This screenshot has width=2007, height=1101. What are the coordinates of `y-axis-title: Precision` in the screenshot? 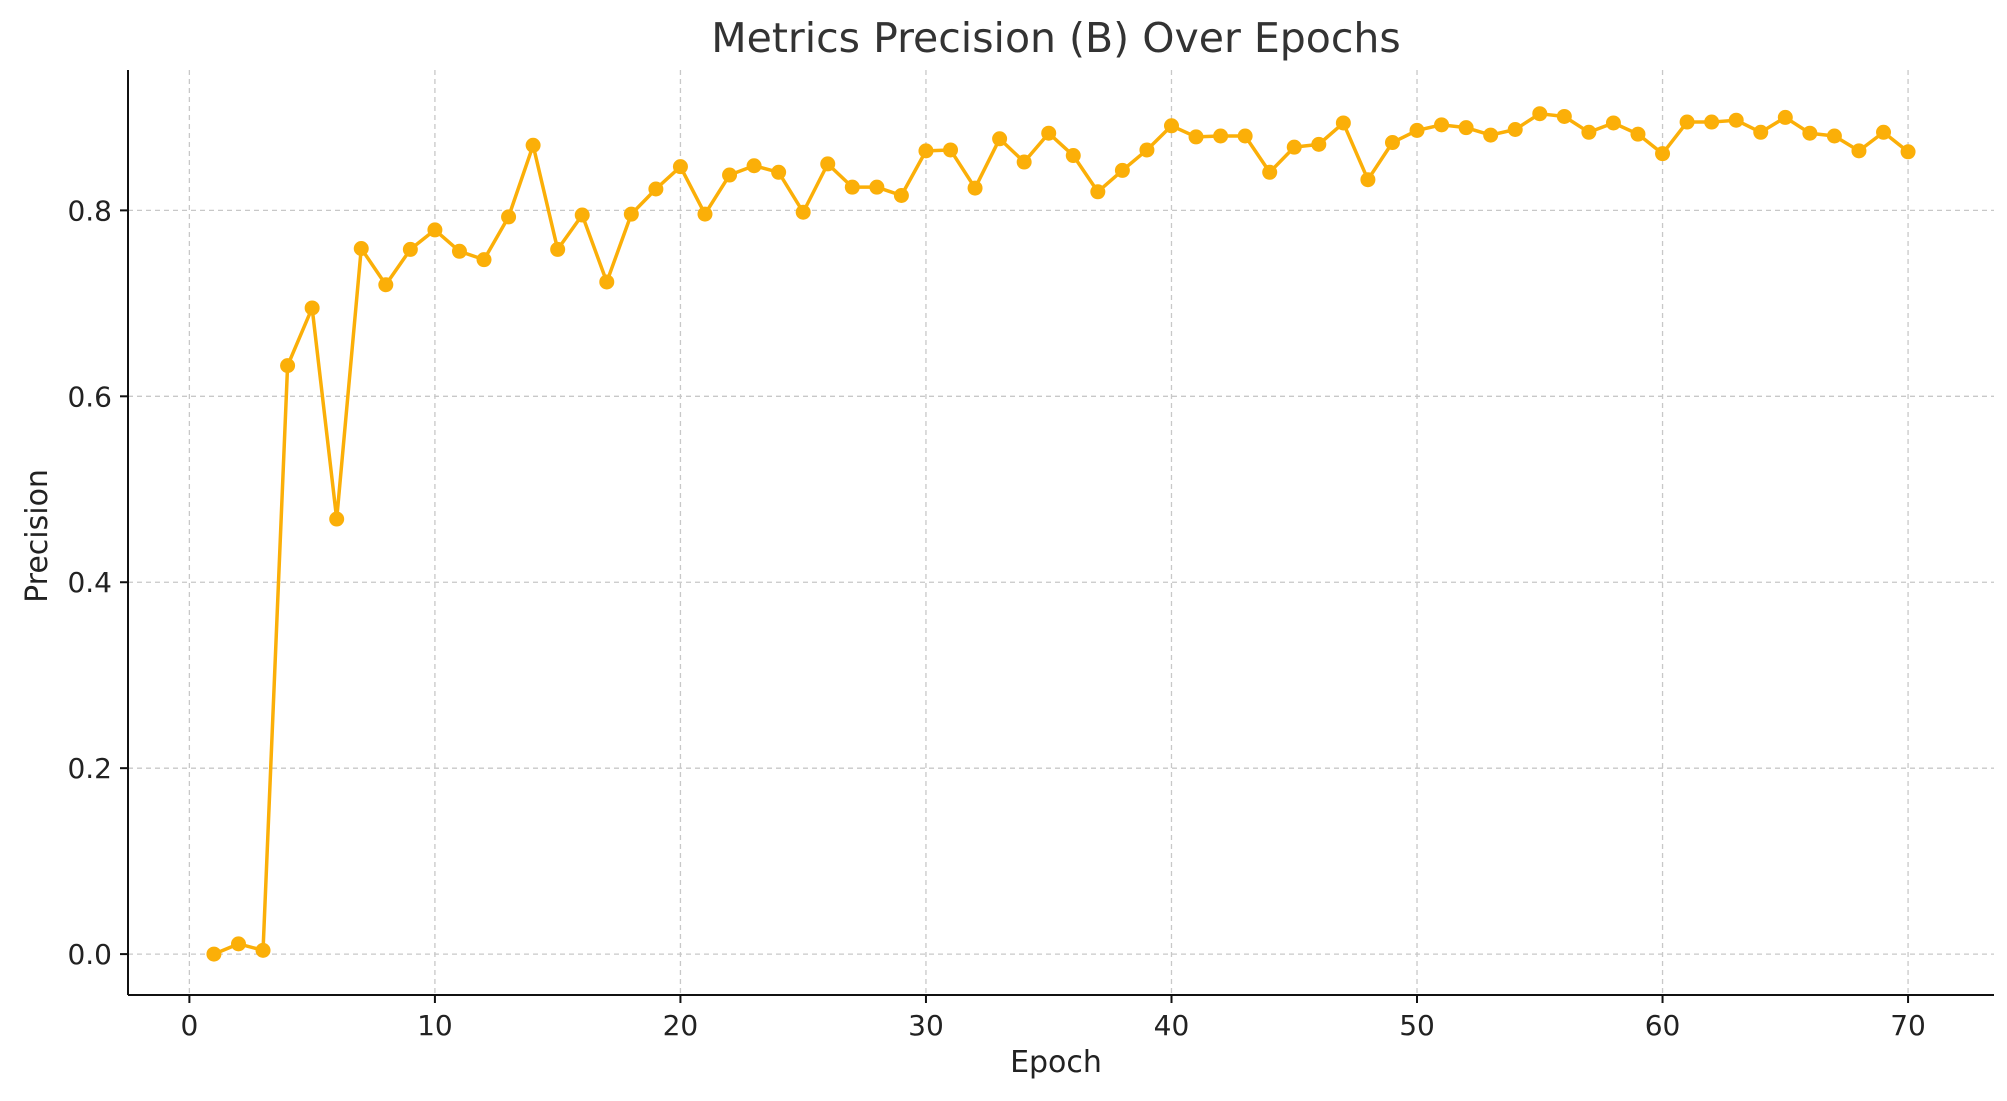 It's located at (37, 536).